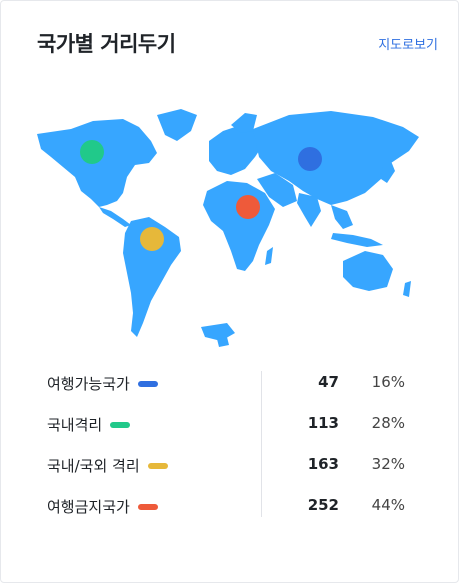  Describe the element at coordinates (323, 423) in the screenshot. I see `legend-count: 113` at that location.